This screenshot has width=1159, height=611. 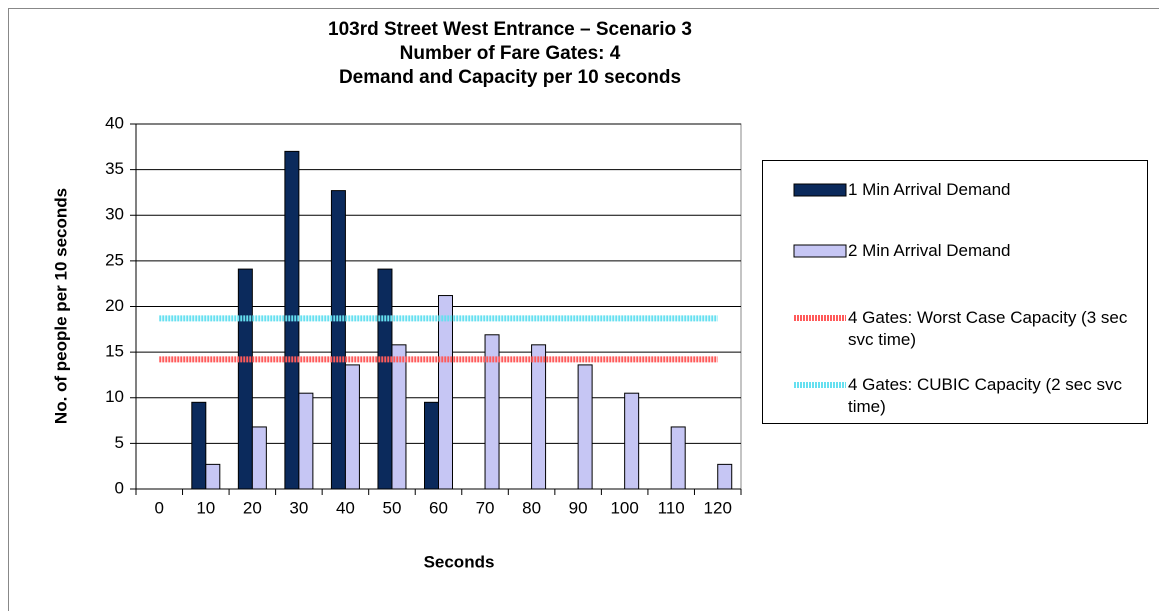 I want to click on x-tick-label: 50, so click(x=392, y=507).